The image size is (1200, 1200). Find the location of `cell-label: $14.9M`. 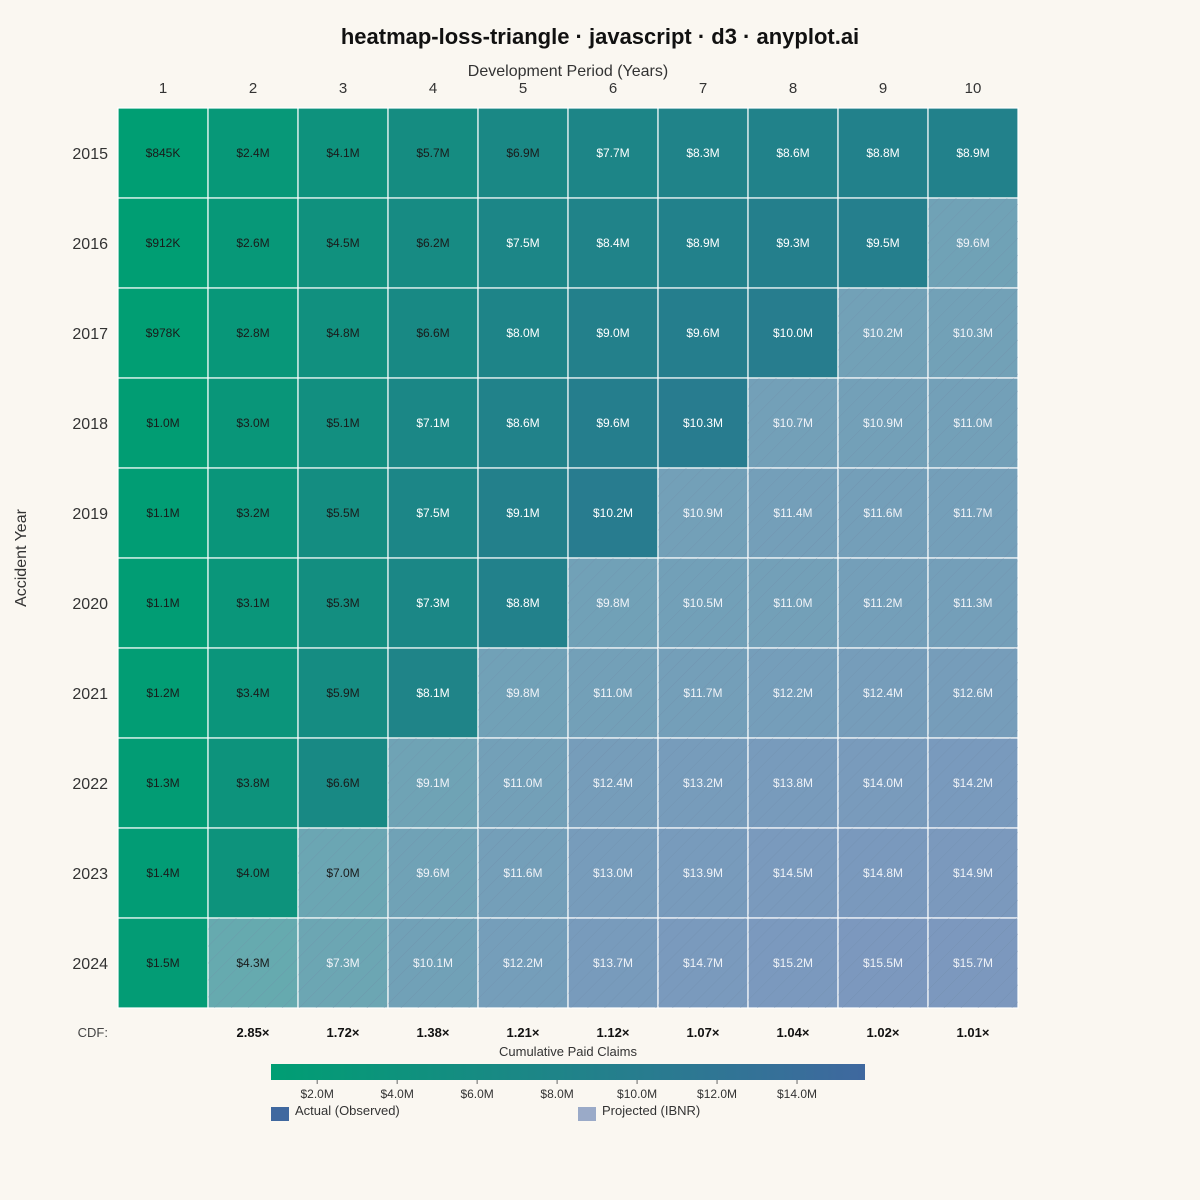

cell-label: $14.9M is located at coordinates (973, 873).